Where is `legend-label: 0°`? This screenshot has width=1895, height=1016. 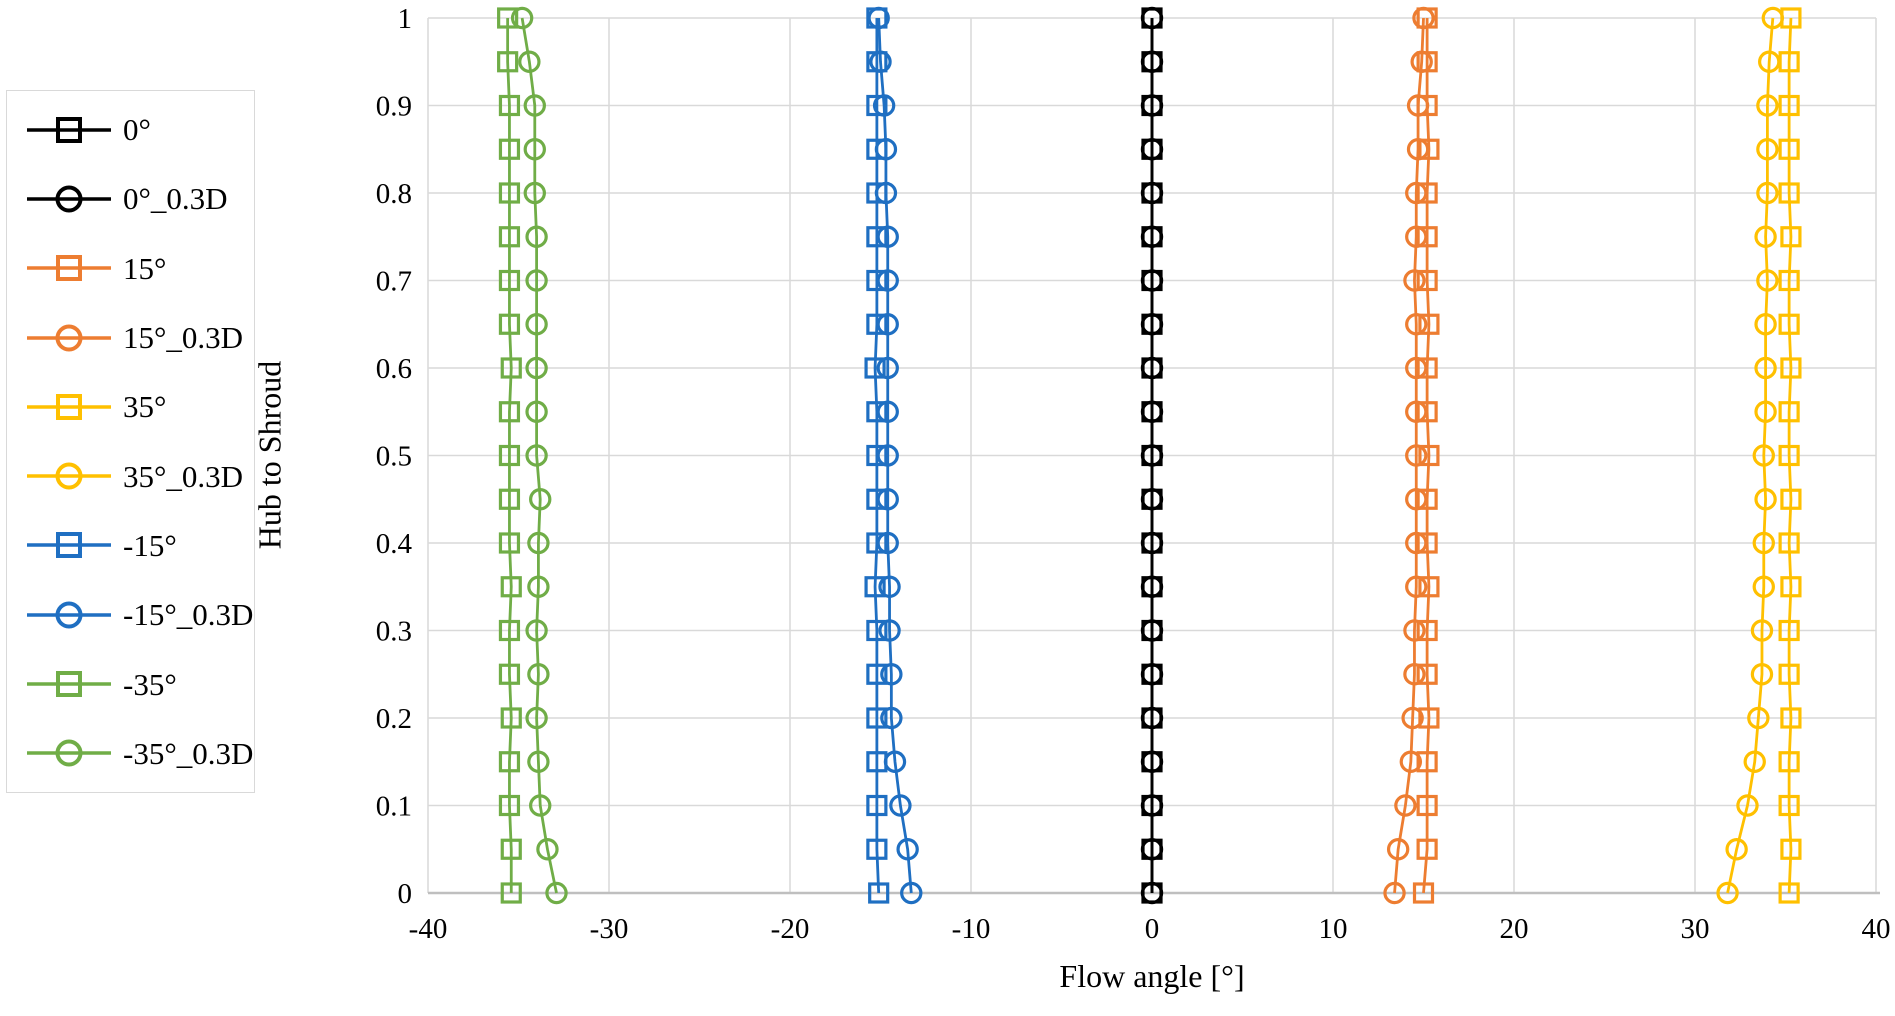 legend-label: 0° is located at coordinates (137, 130).